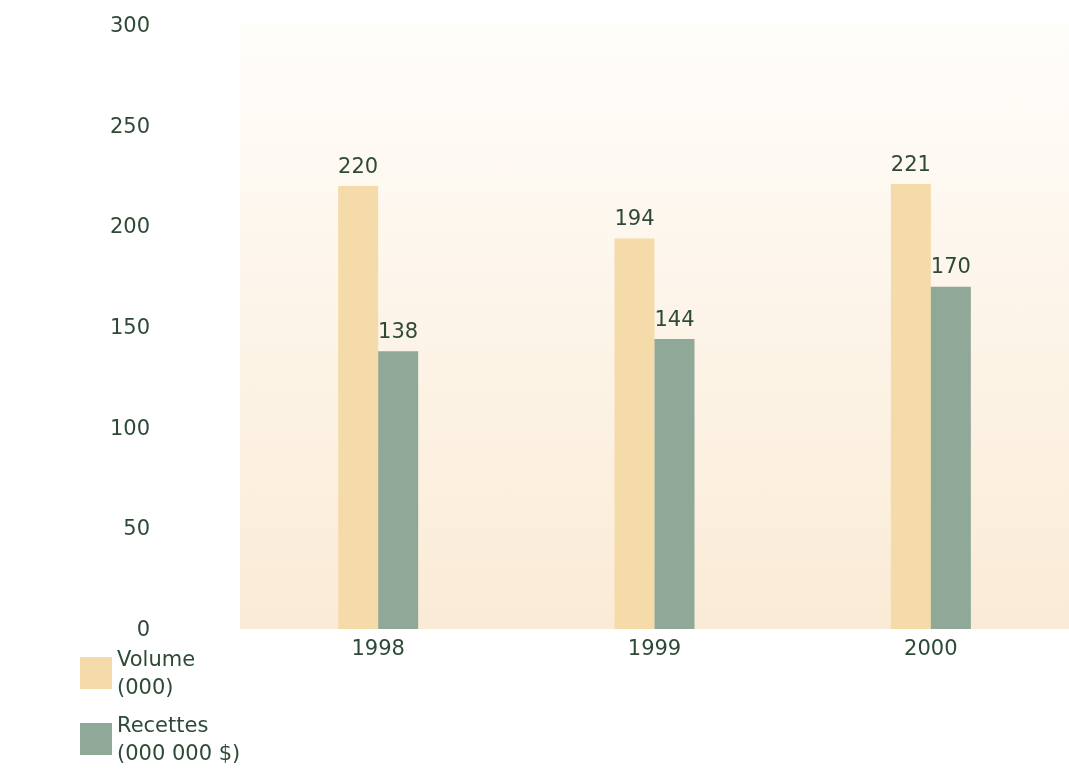 This screenshot has height=777, width=1069. Describe the element at coordinates (654, 647) in the screenshot. I see `x-tick-label: 1999` at that location.